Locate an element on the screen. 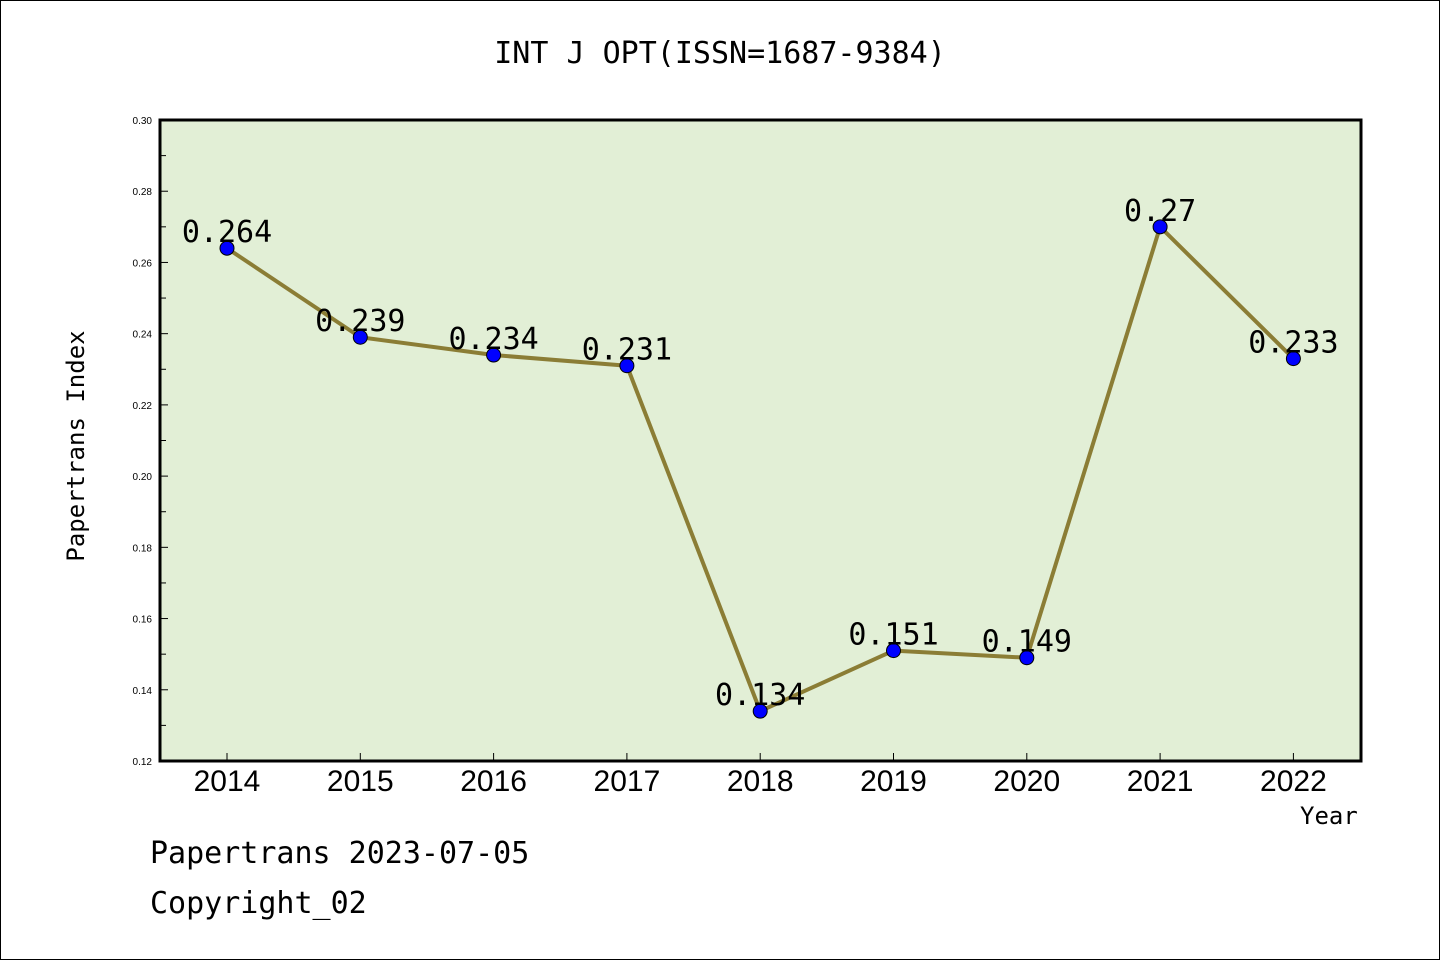 This screenshot has width=1440, height=960. x-axis-title: Year is located at coordinates (1329, 816).